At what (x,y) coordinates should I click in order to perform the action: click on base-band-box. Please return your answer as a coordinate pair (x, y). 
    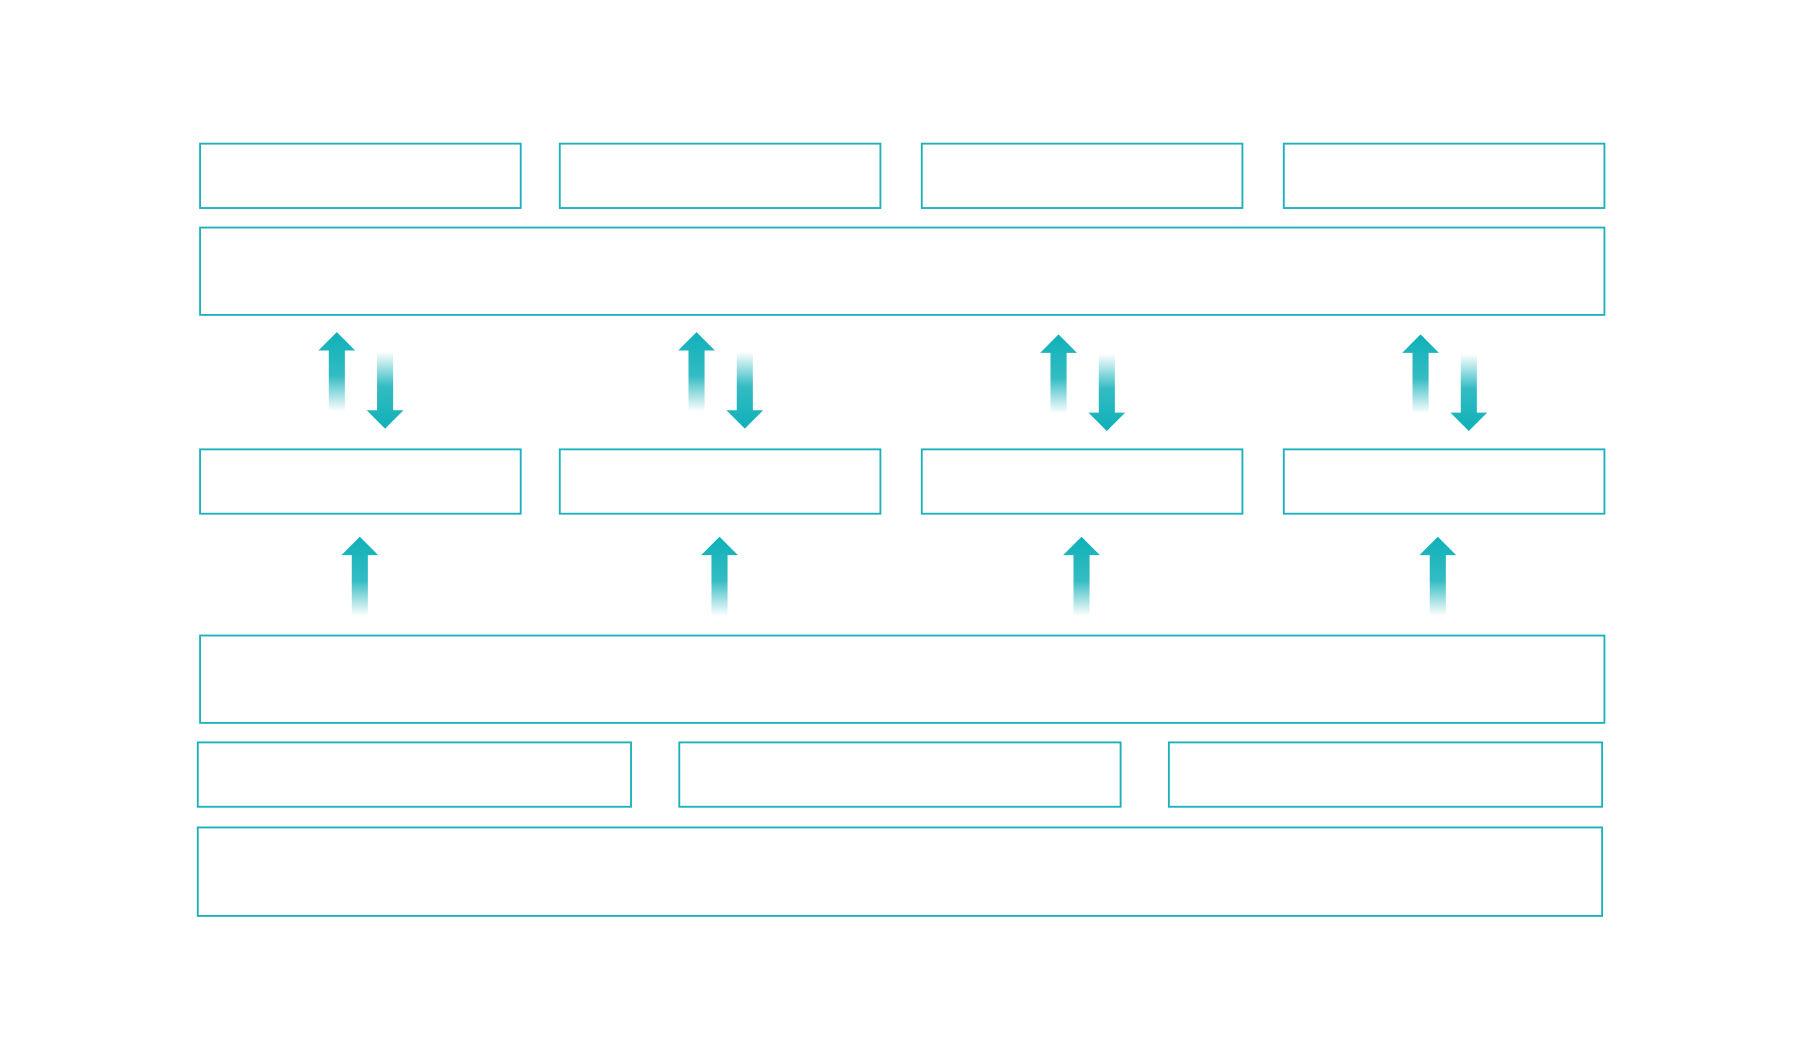
    Looking at the image, I should click on (900, 871).